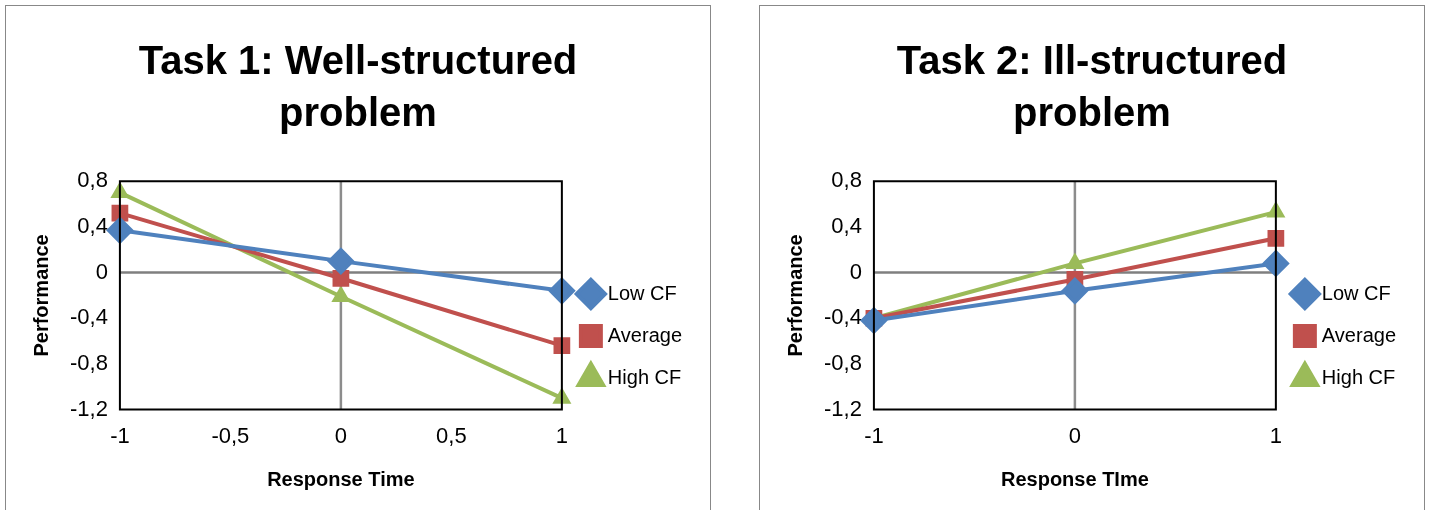  Describe the element at coordinates (358, 86) in the screenshot. I see `chart-title: Task 1: Well-structured problem` at that location.